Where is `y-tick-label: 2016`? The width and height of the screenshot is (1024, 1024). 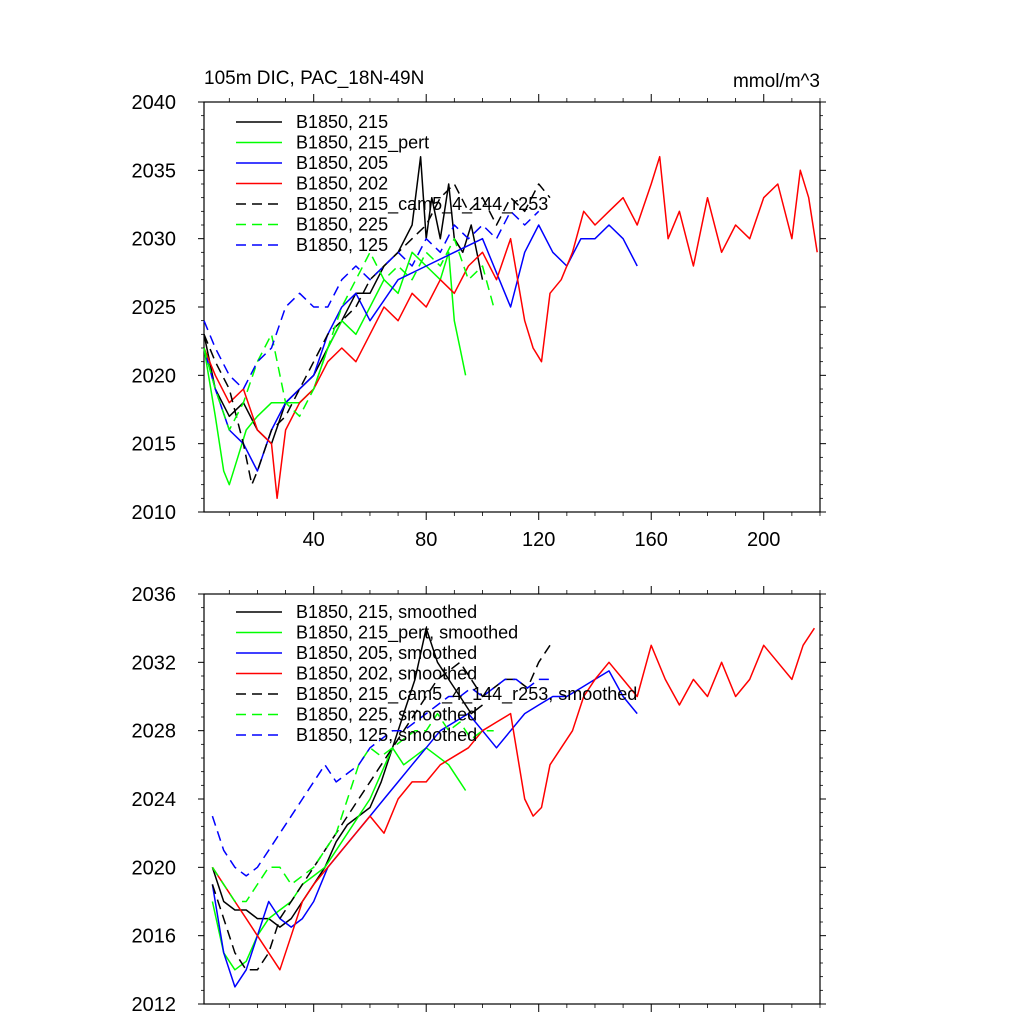
y-tick-label: 2016 is located at coordinates (154, 937).